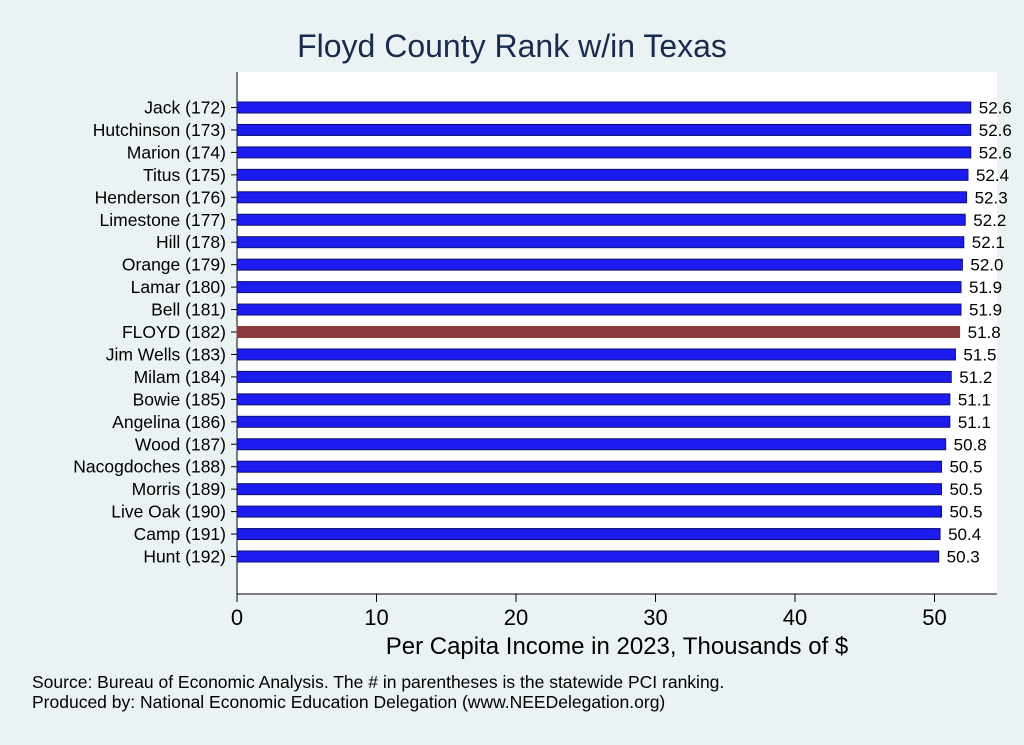 This screenshot has height=745, width=1024. I want to click on y-tick-label: Milam (184), so click(180, 377).